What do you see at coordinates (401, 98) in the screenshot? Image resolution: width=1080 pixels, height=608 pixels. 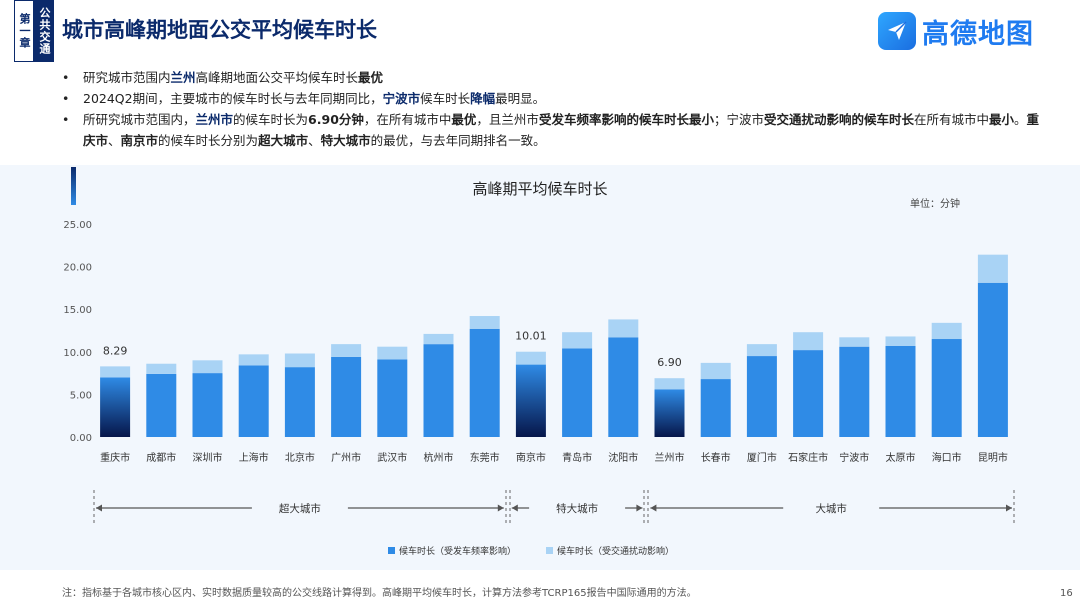 I see `bullet-highlight: 宁波市` at bounding box center [401, 98].